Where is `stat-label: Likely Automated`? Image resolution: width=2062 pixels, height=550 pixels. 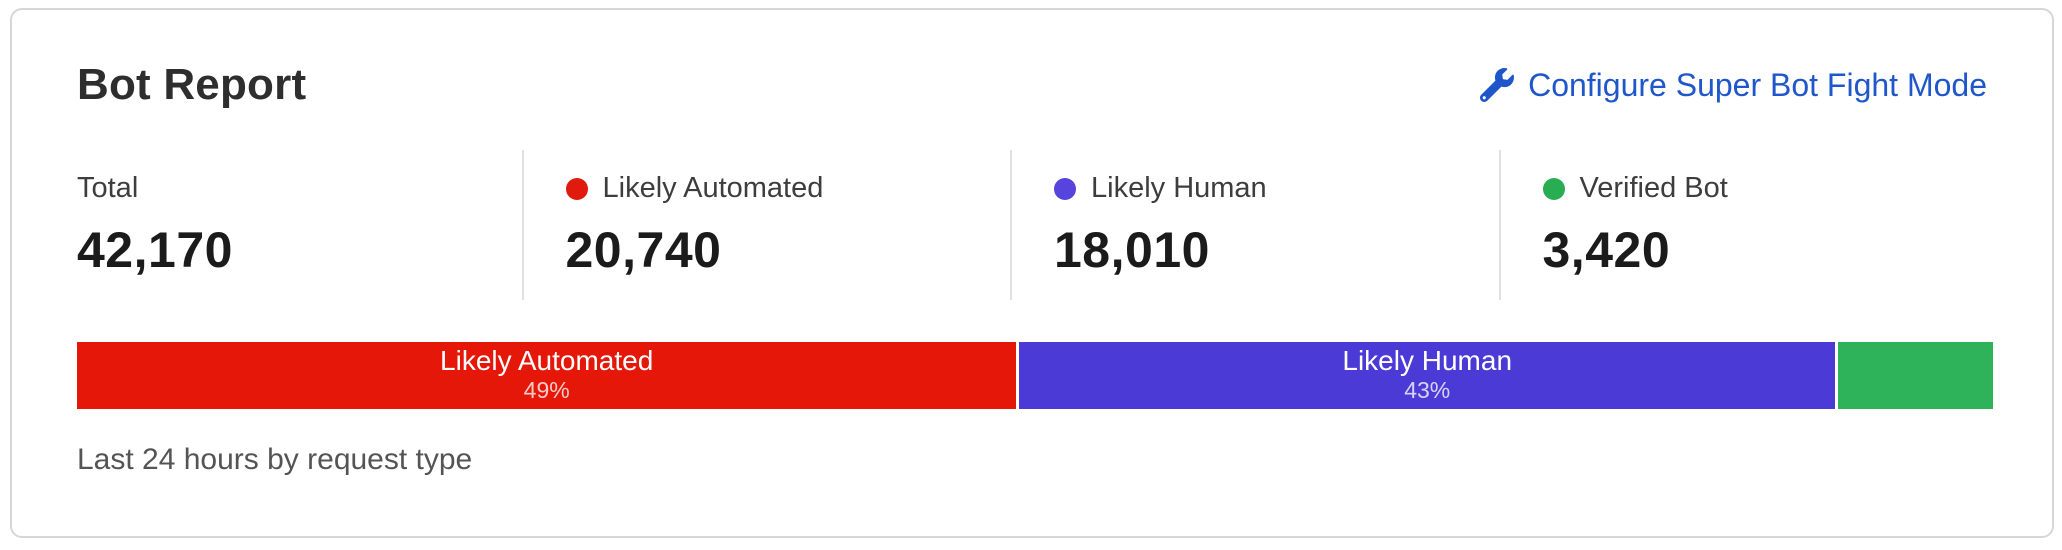
stat-label: Likely Automated is located at coordinates (713, 188).